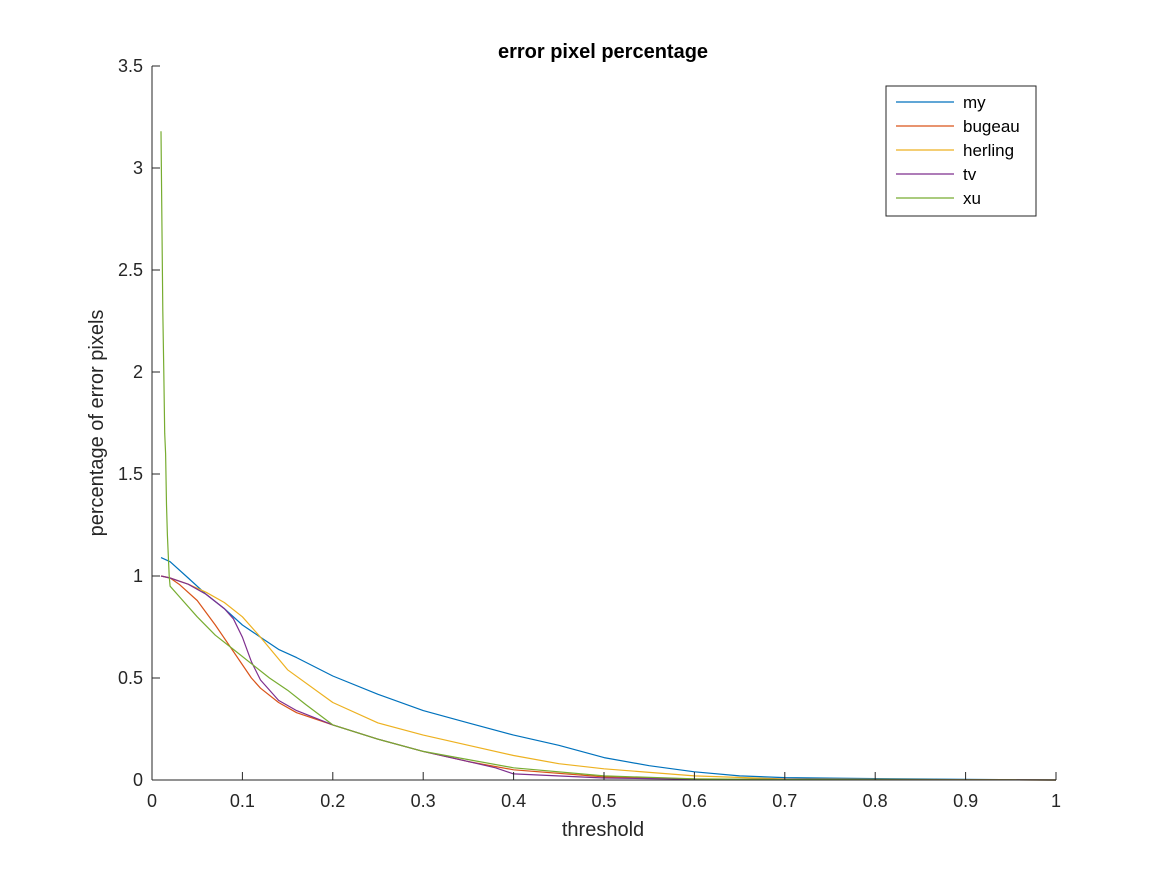  Describe the element at coordinates (1056, 801) in the screenshot. I see `x-tick-label: 1` at that location.